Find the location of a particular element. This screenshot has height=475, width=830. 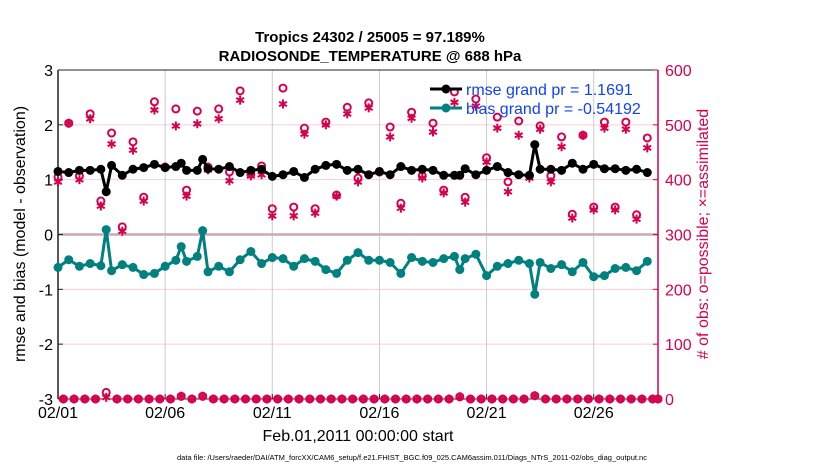

x-tick-label: 02/06 is located at coordinates (165, 413).